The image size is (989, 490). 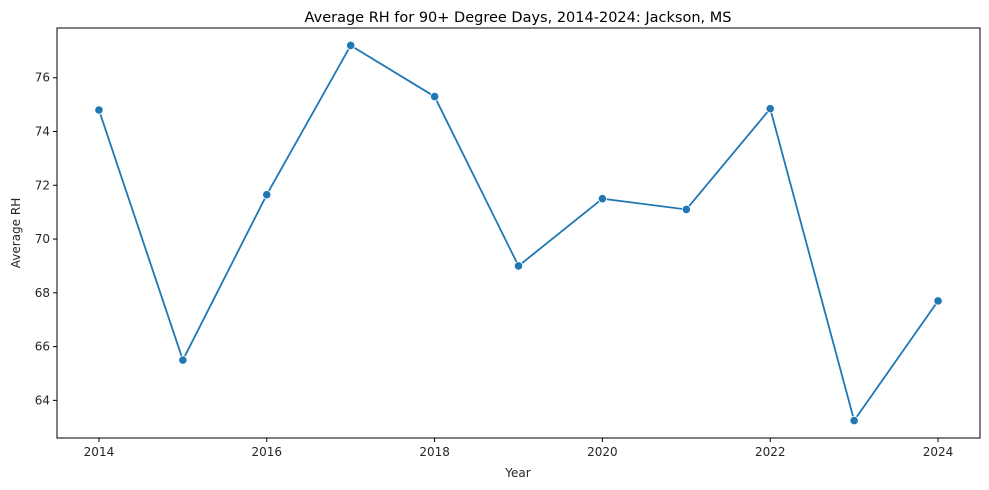 I want to click on x-axis-label: Year, so click(x=517, y=473).